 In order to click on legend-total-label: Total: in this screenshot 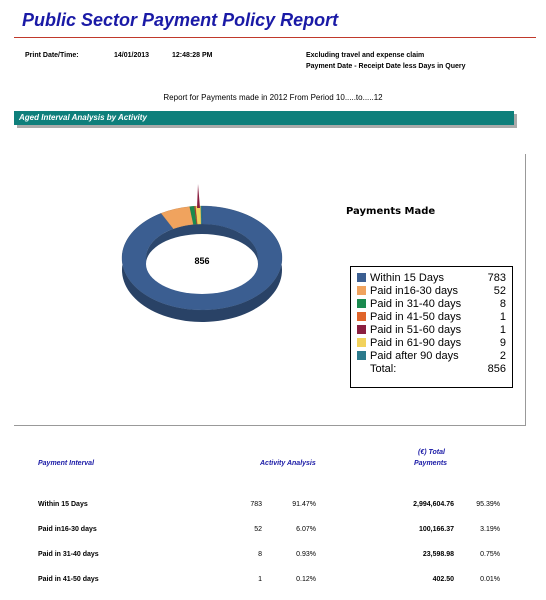, I will do `click(383, 368)`.